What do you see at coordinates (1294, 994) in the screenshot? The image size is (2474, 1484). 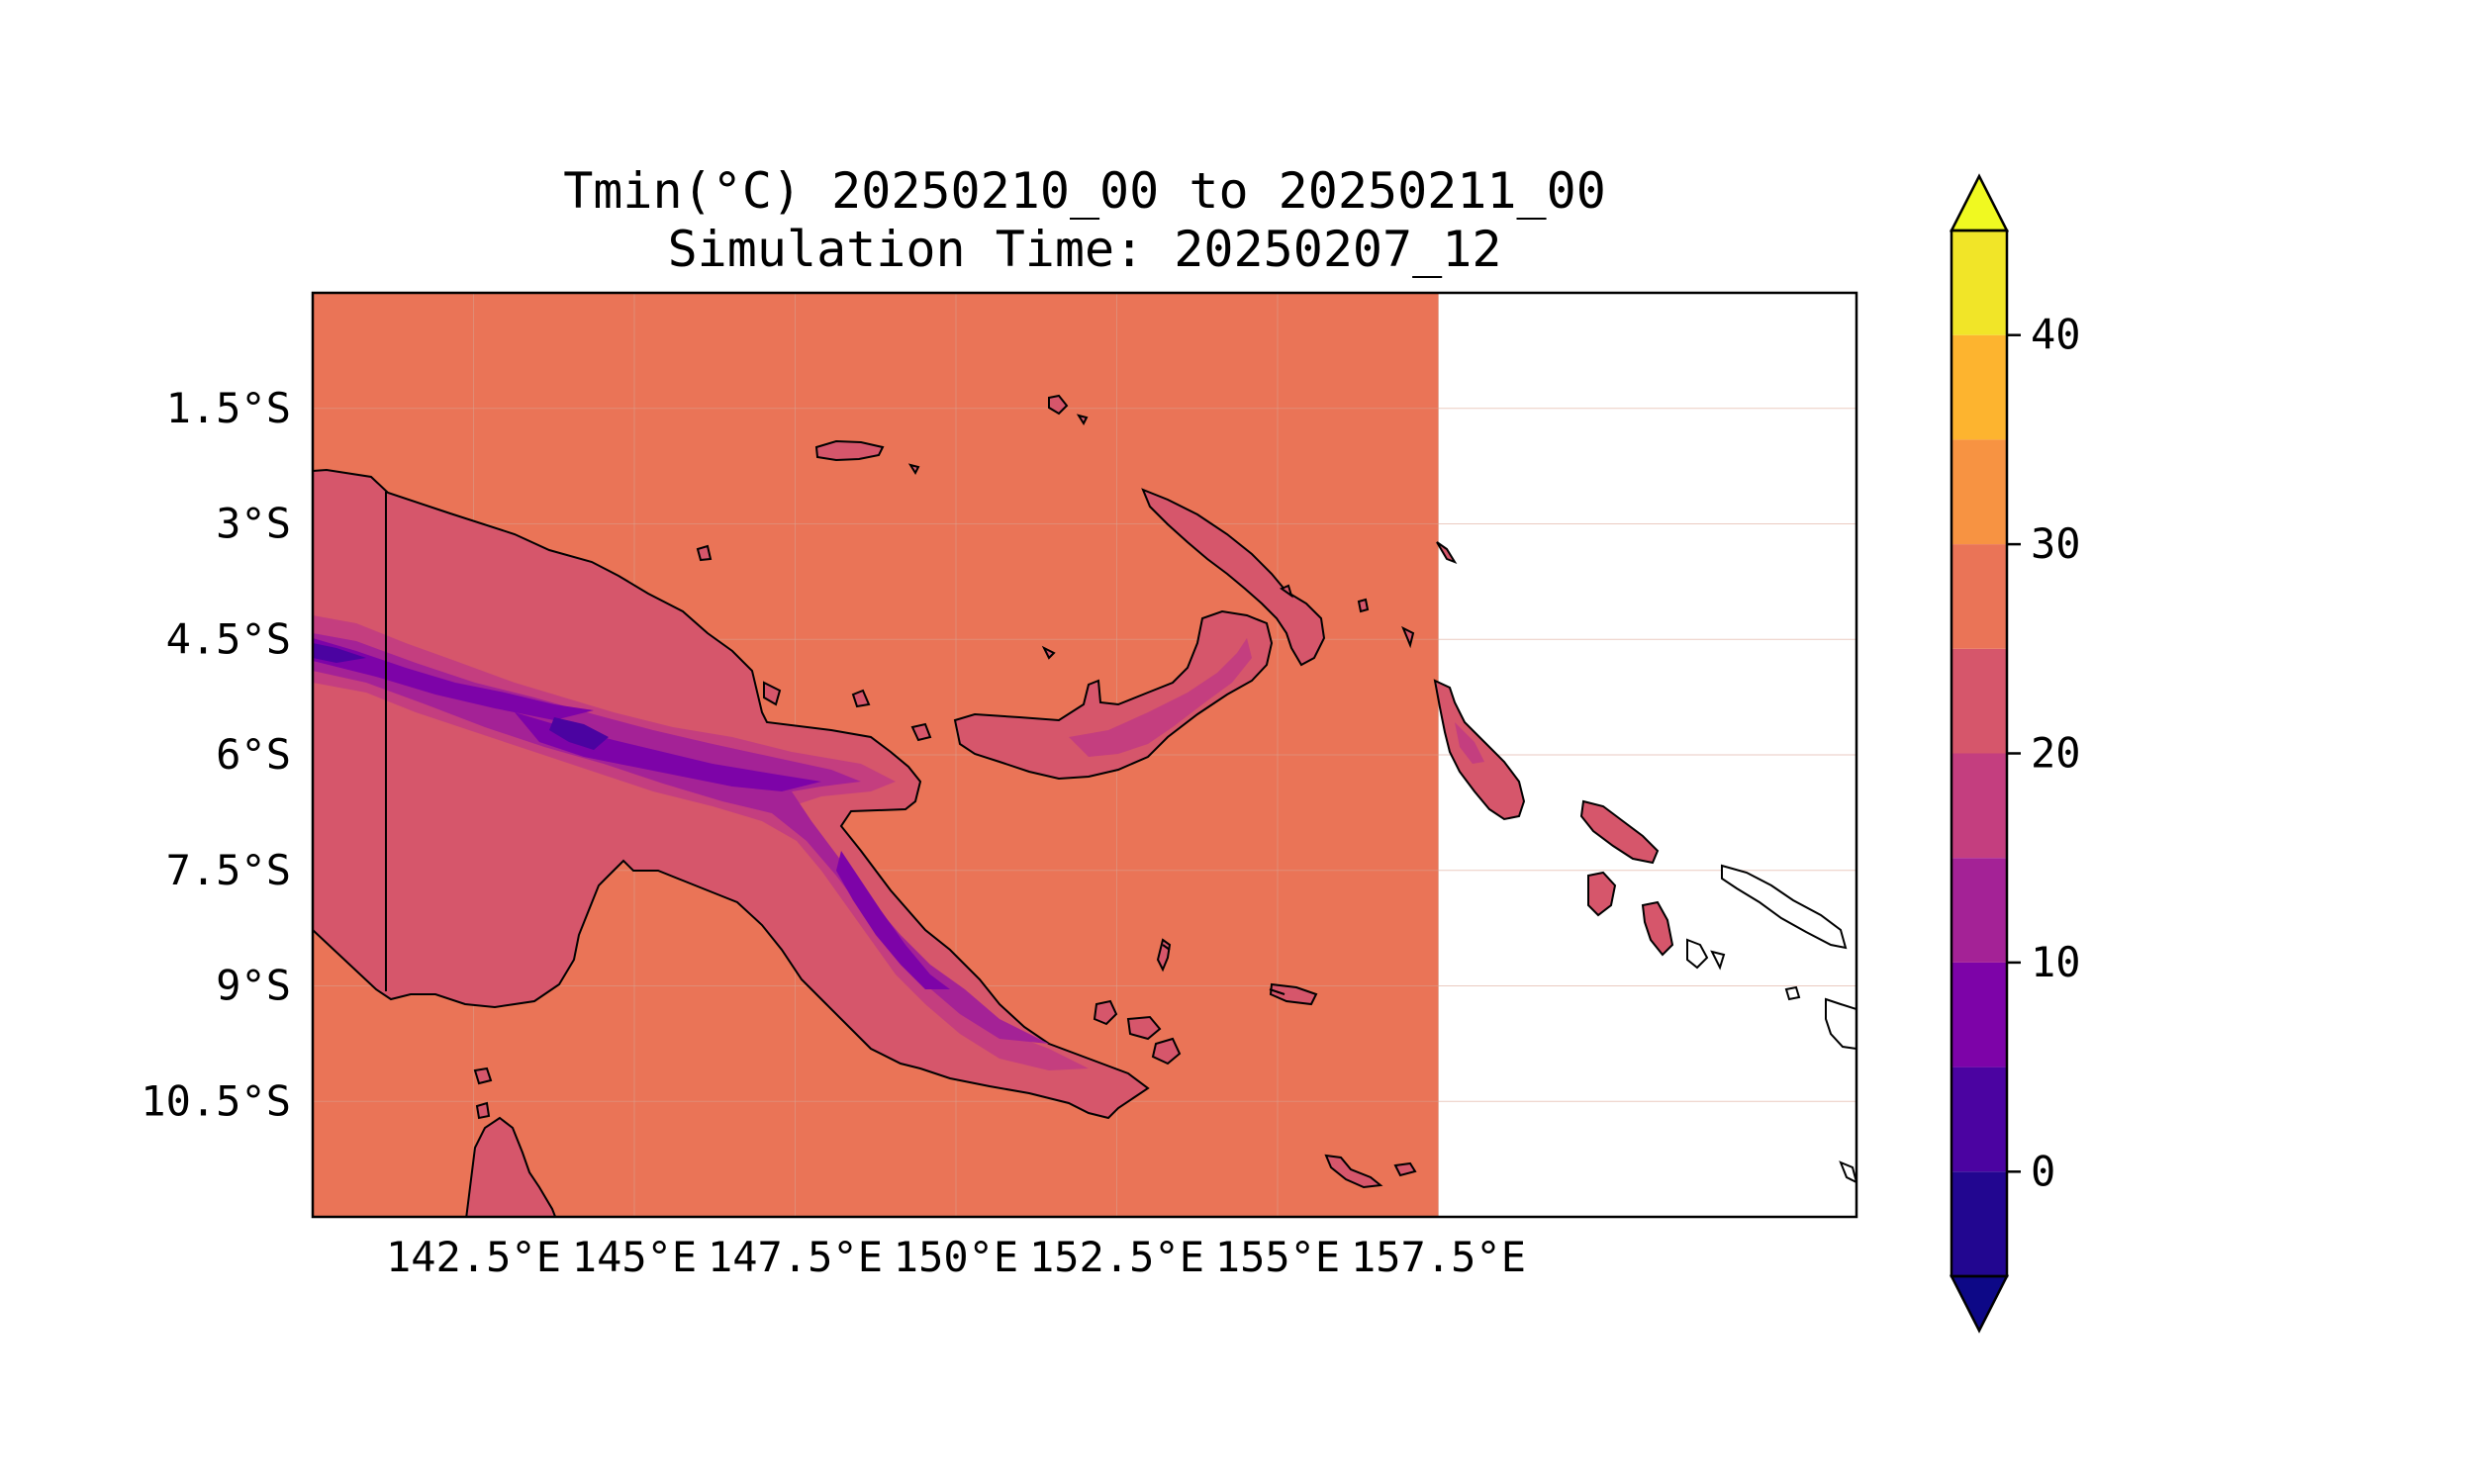 I see `woodlark-island` at bounding box center [1294, 994].